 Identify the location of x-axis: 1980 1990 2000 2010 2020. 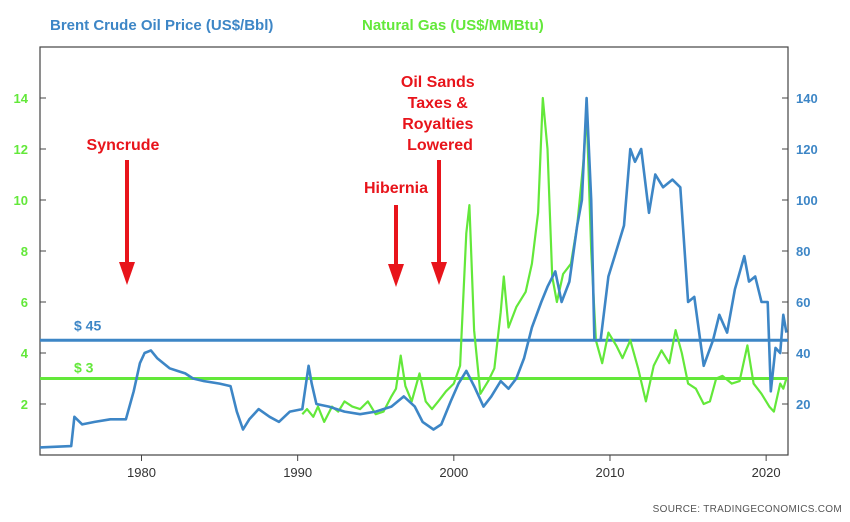
(454, 467).